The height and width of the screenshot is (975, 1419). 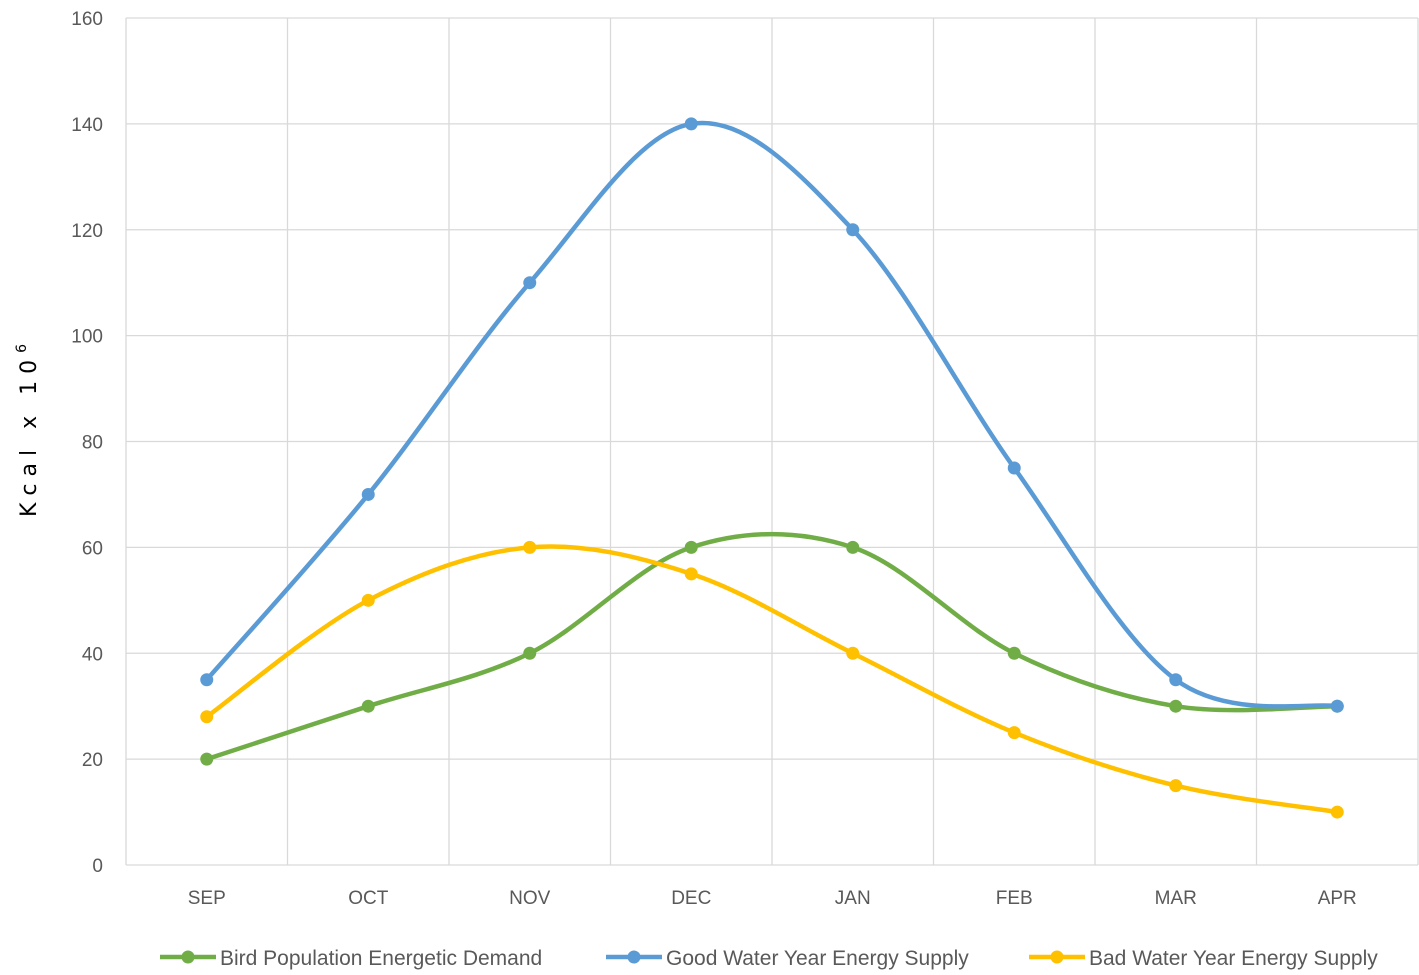 What do you see at coordinates (691, 898) in the screenshot?
I see `x-tick-label: DEC` at bounding box center [691, 898].